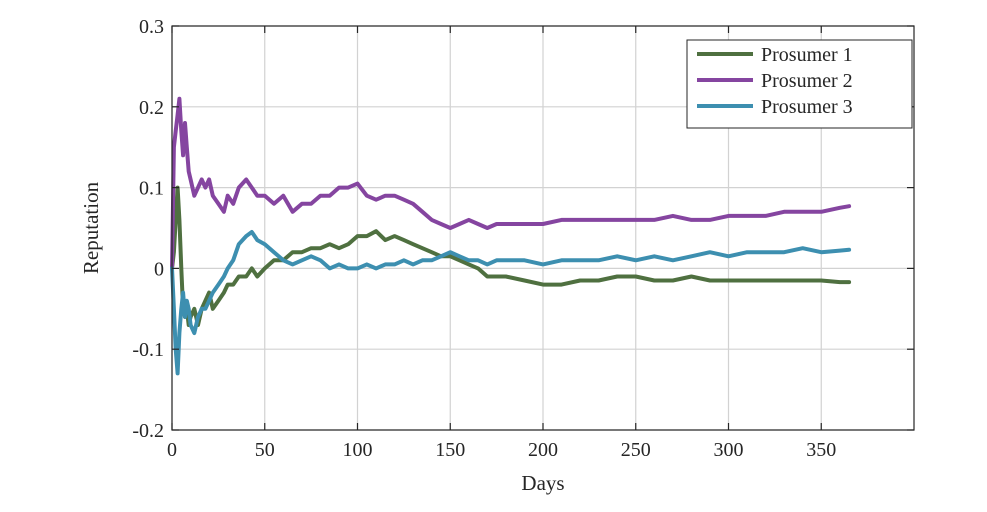 This screenshot has width=987, height=512. Describe the element at coordinates (807, 107) in the screenshot. I see `legend-label: Prosumer 3` at that location.